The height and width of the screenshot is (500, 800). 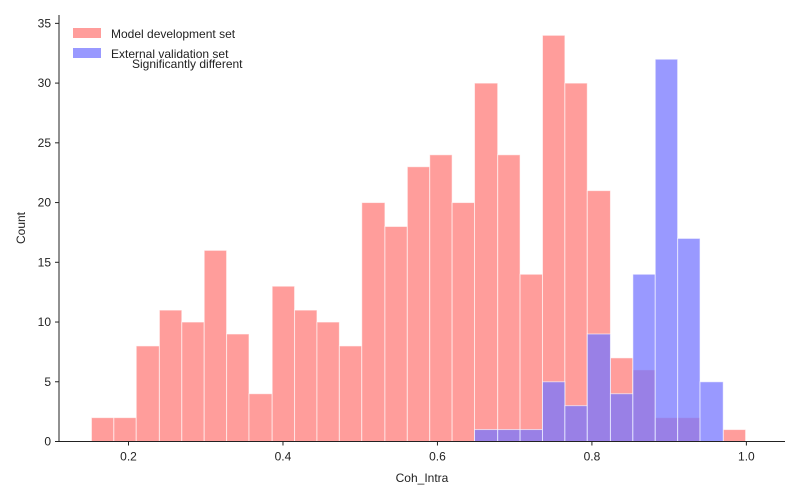 I want to click on x-axis-label: Coh_Intra, so click(x=422, y=478).